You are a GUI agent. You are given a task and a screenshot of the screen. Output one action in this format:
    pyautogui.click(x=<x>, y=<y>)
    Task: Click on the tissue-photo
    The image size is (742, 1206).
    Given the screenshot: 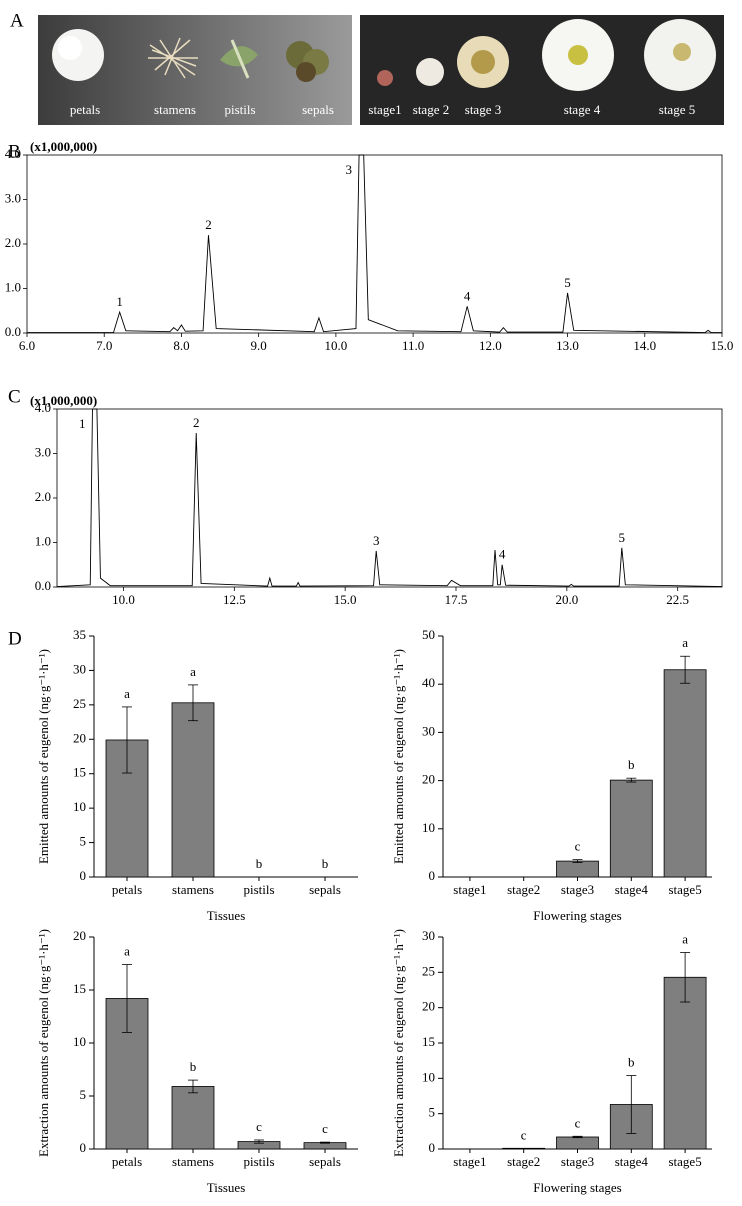 What is the action you would take?
    pyautogui.click(x=195, y=70)
    